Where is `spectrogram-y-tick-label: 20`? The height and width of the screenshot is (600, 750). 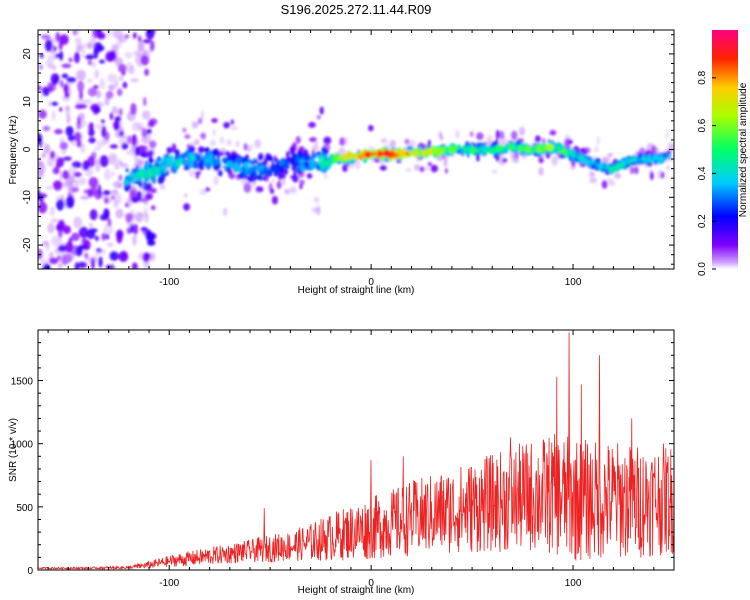 spectrogram-y-tick-label: 20 is located at coordinates (27, 54).